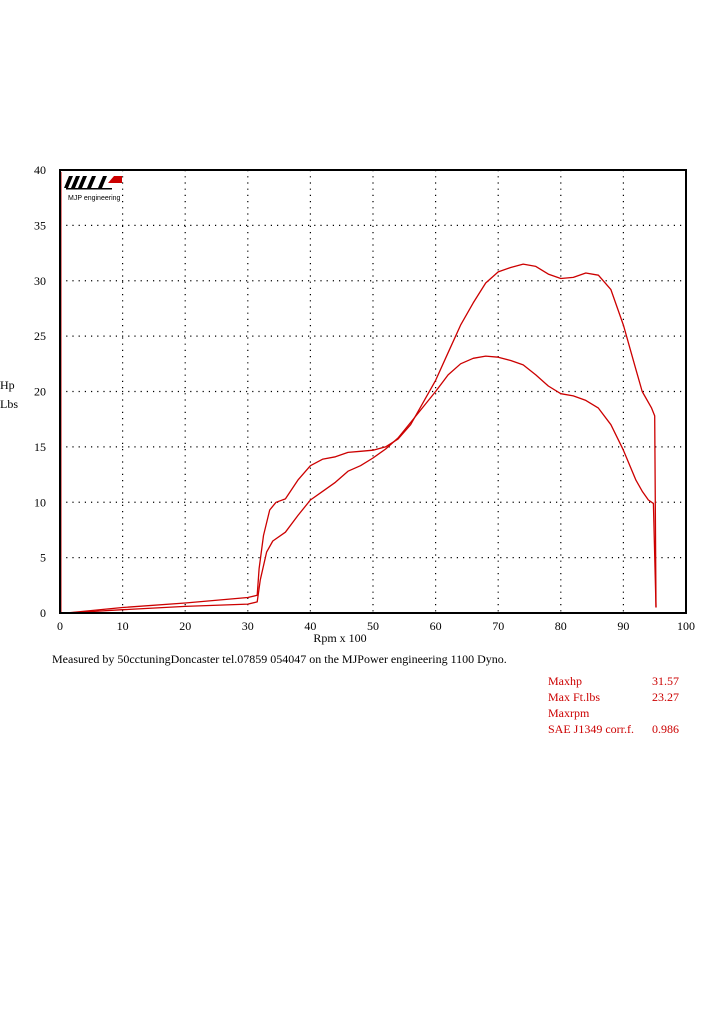 This screenshot has height=1023, width=723. What do you see at coordinates (43, 558) in the screenshot?
I see `y-tick-label: 5` at bounding box center [43, 558].